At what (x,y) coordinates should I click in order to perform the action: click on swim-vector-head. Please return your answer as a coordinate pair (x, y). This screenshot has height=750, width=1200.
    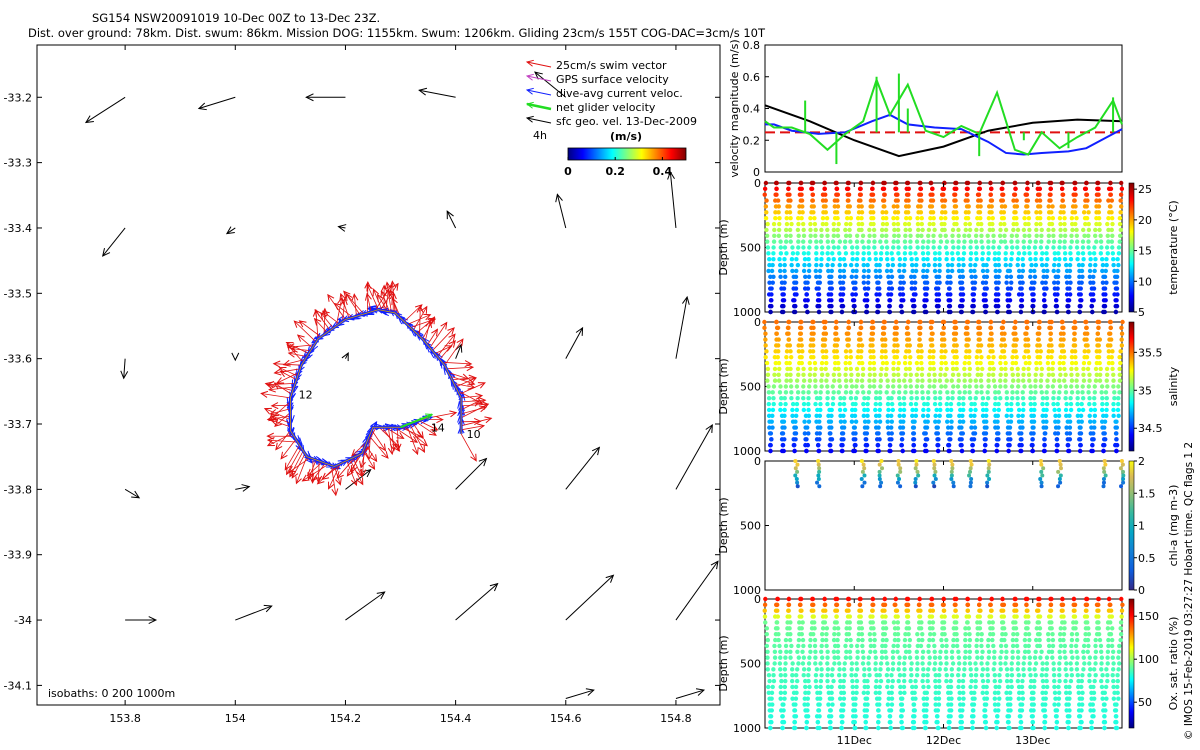
    Looking at the image, I should click on (325, 476).